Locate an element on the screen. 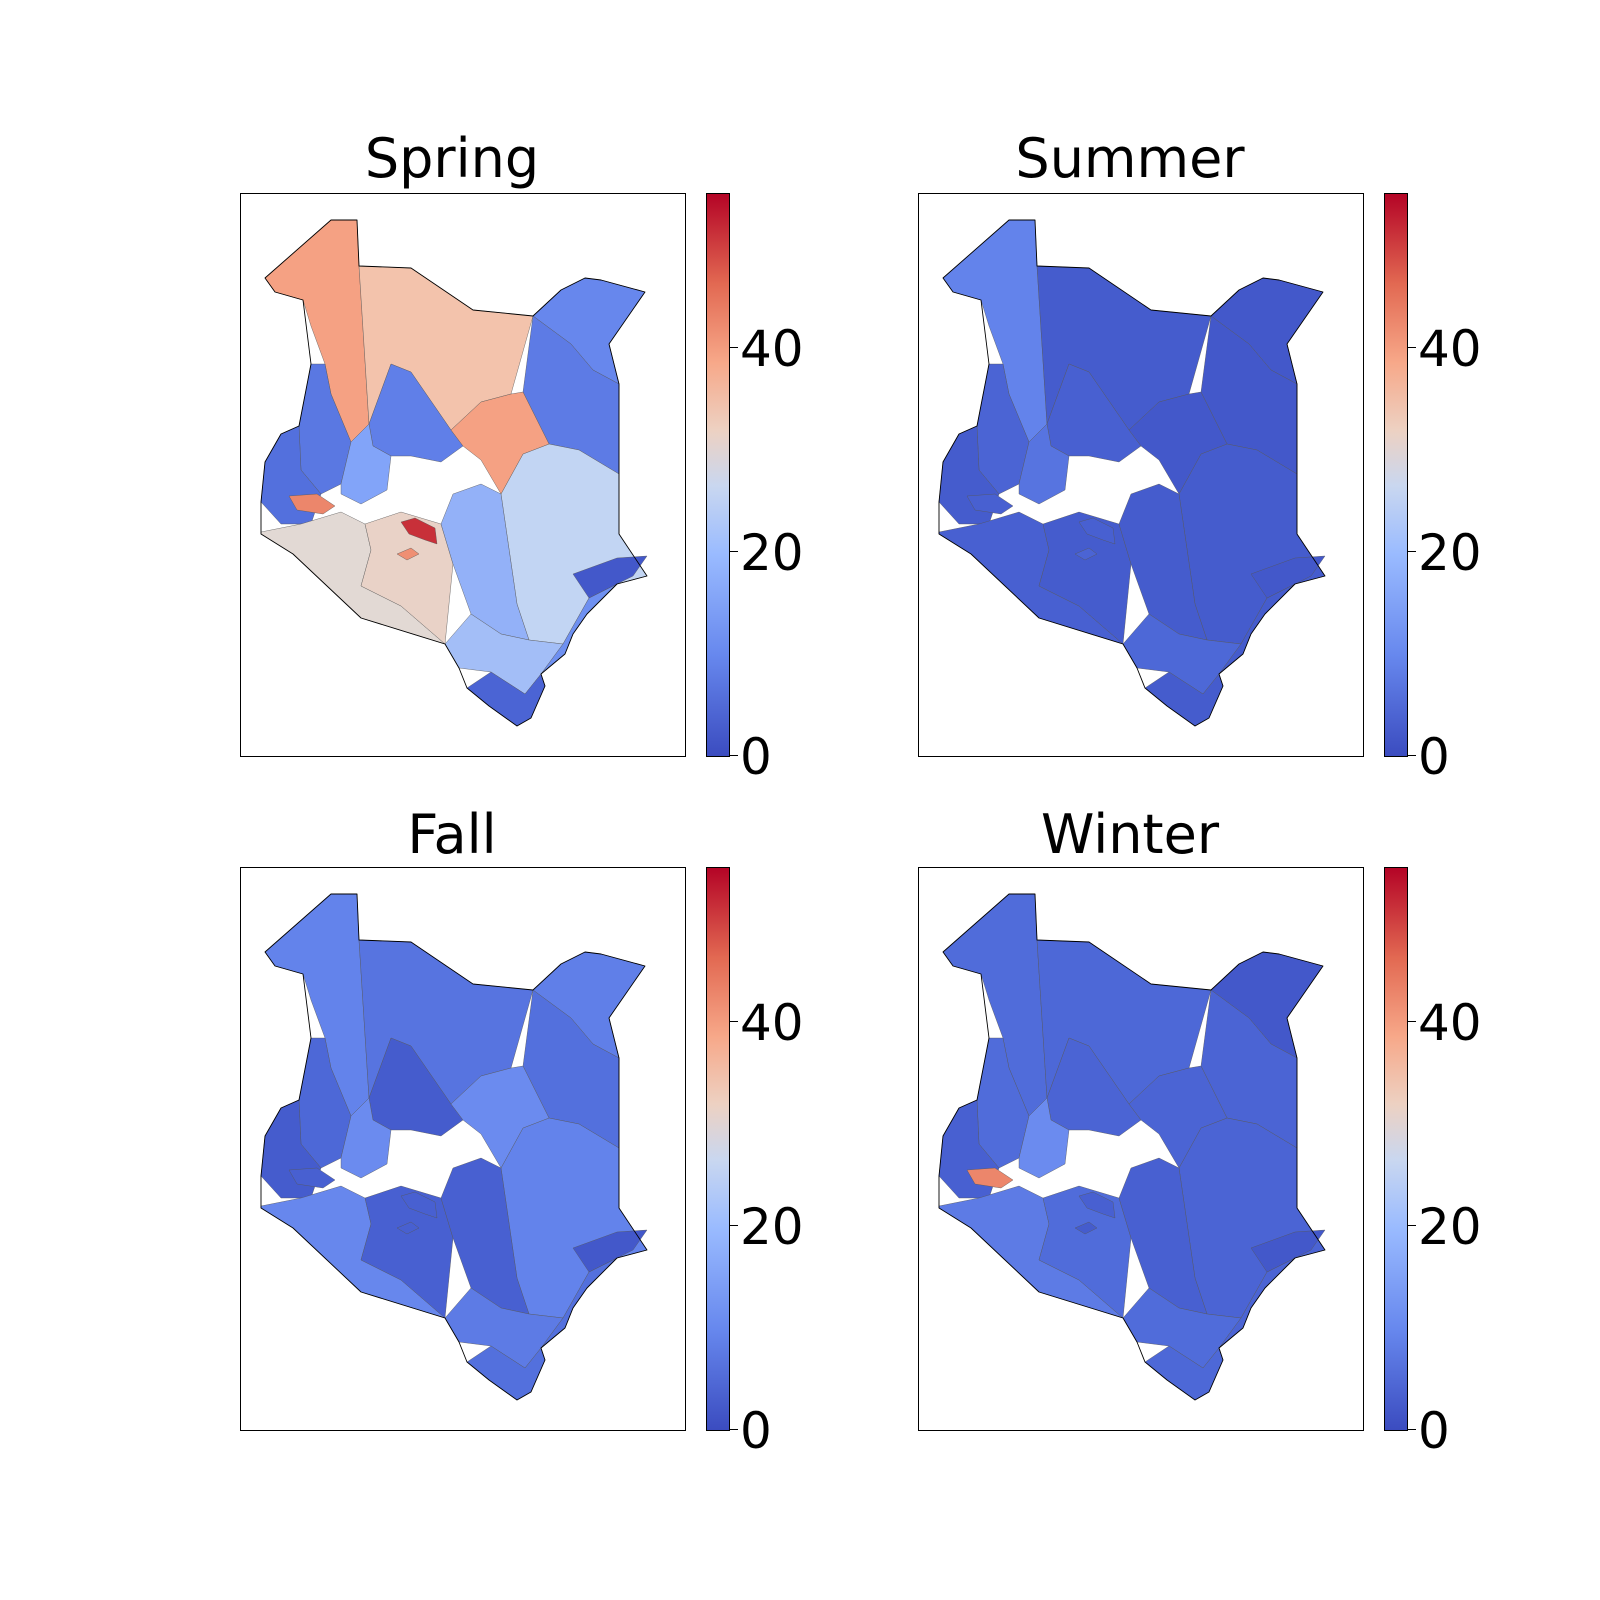 This screenshot has height=1600, width=1600. panel-title: Fall is located at coordinates (452, 834).